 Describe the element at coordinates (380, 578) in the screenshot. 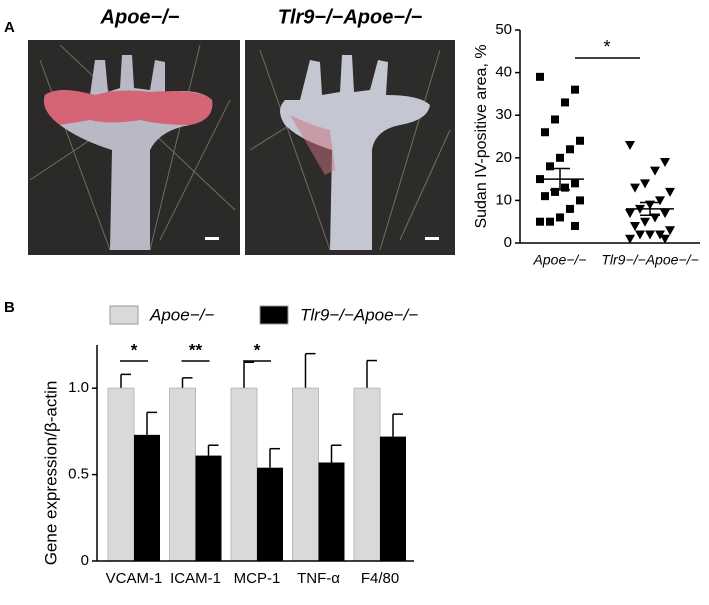

I see `x-tick-label: F4/80` at that location.